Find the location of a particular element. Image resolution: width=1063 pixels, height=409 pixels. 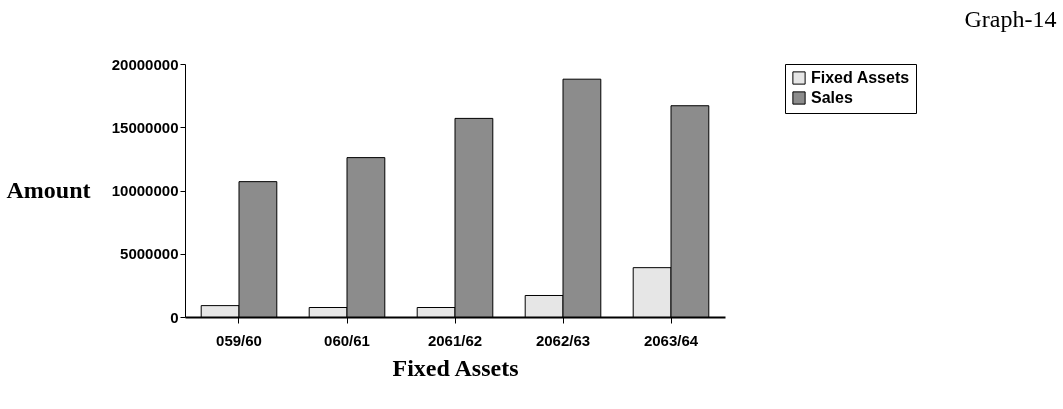

y-tick-label: 10000000 is located at coordinates (145, 190).